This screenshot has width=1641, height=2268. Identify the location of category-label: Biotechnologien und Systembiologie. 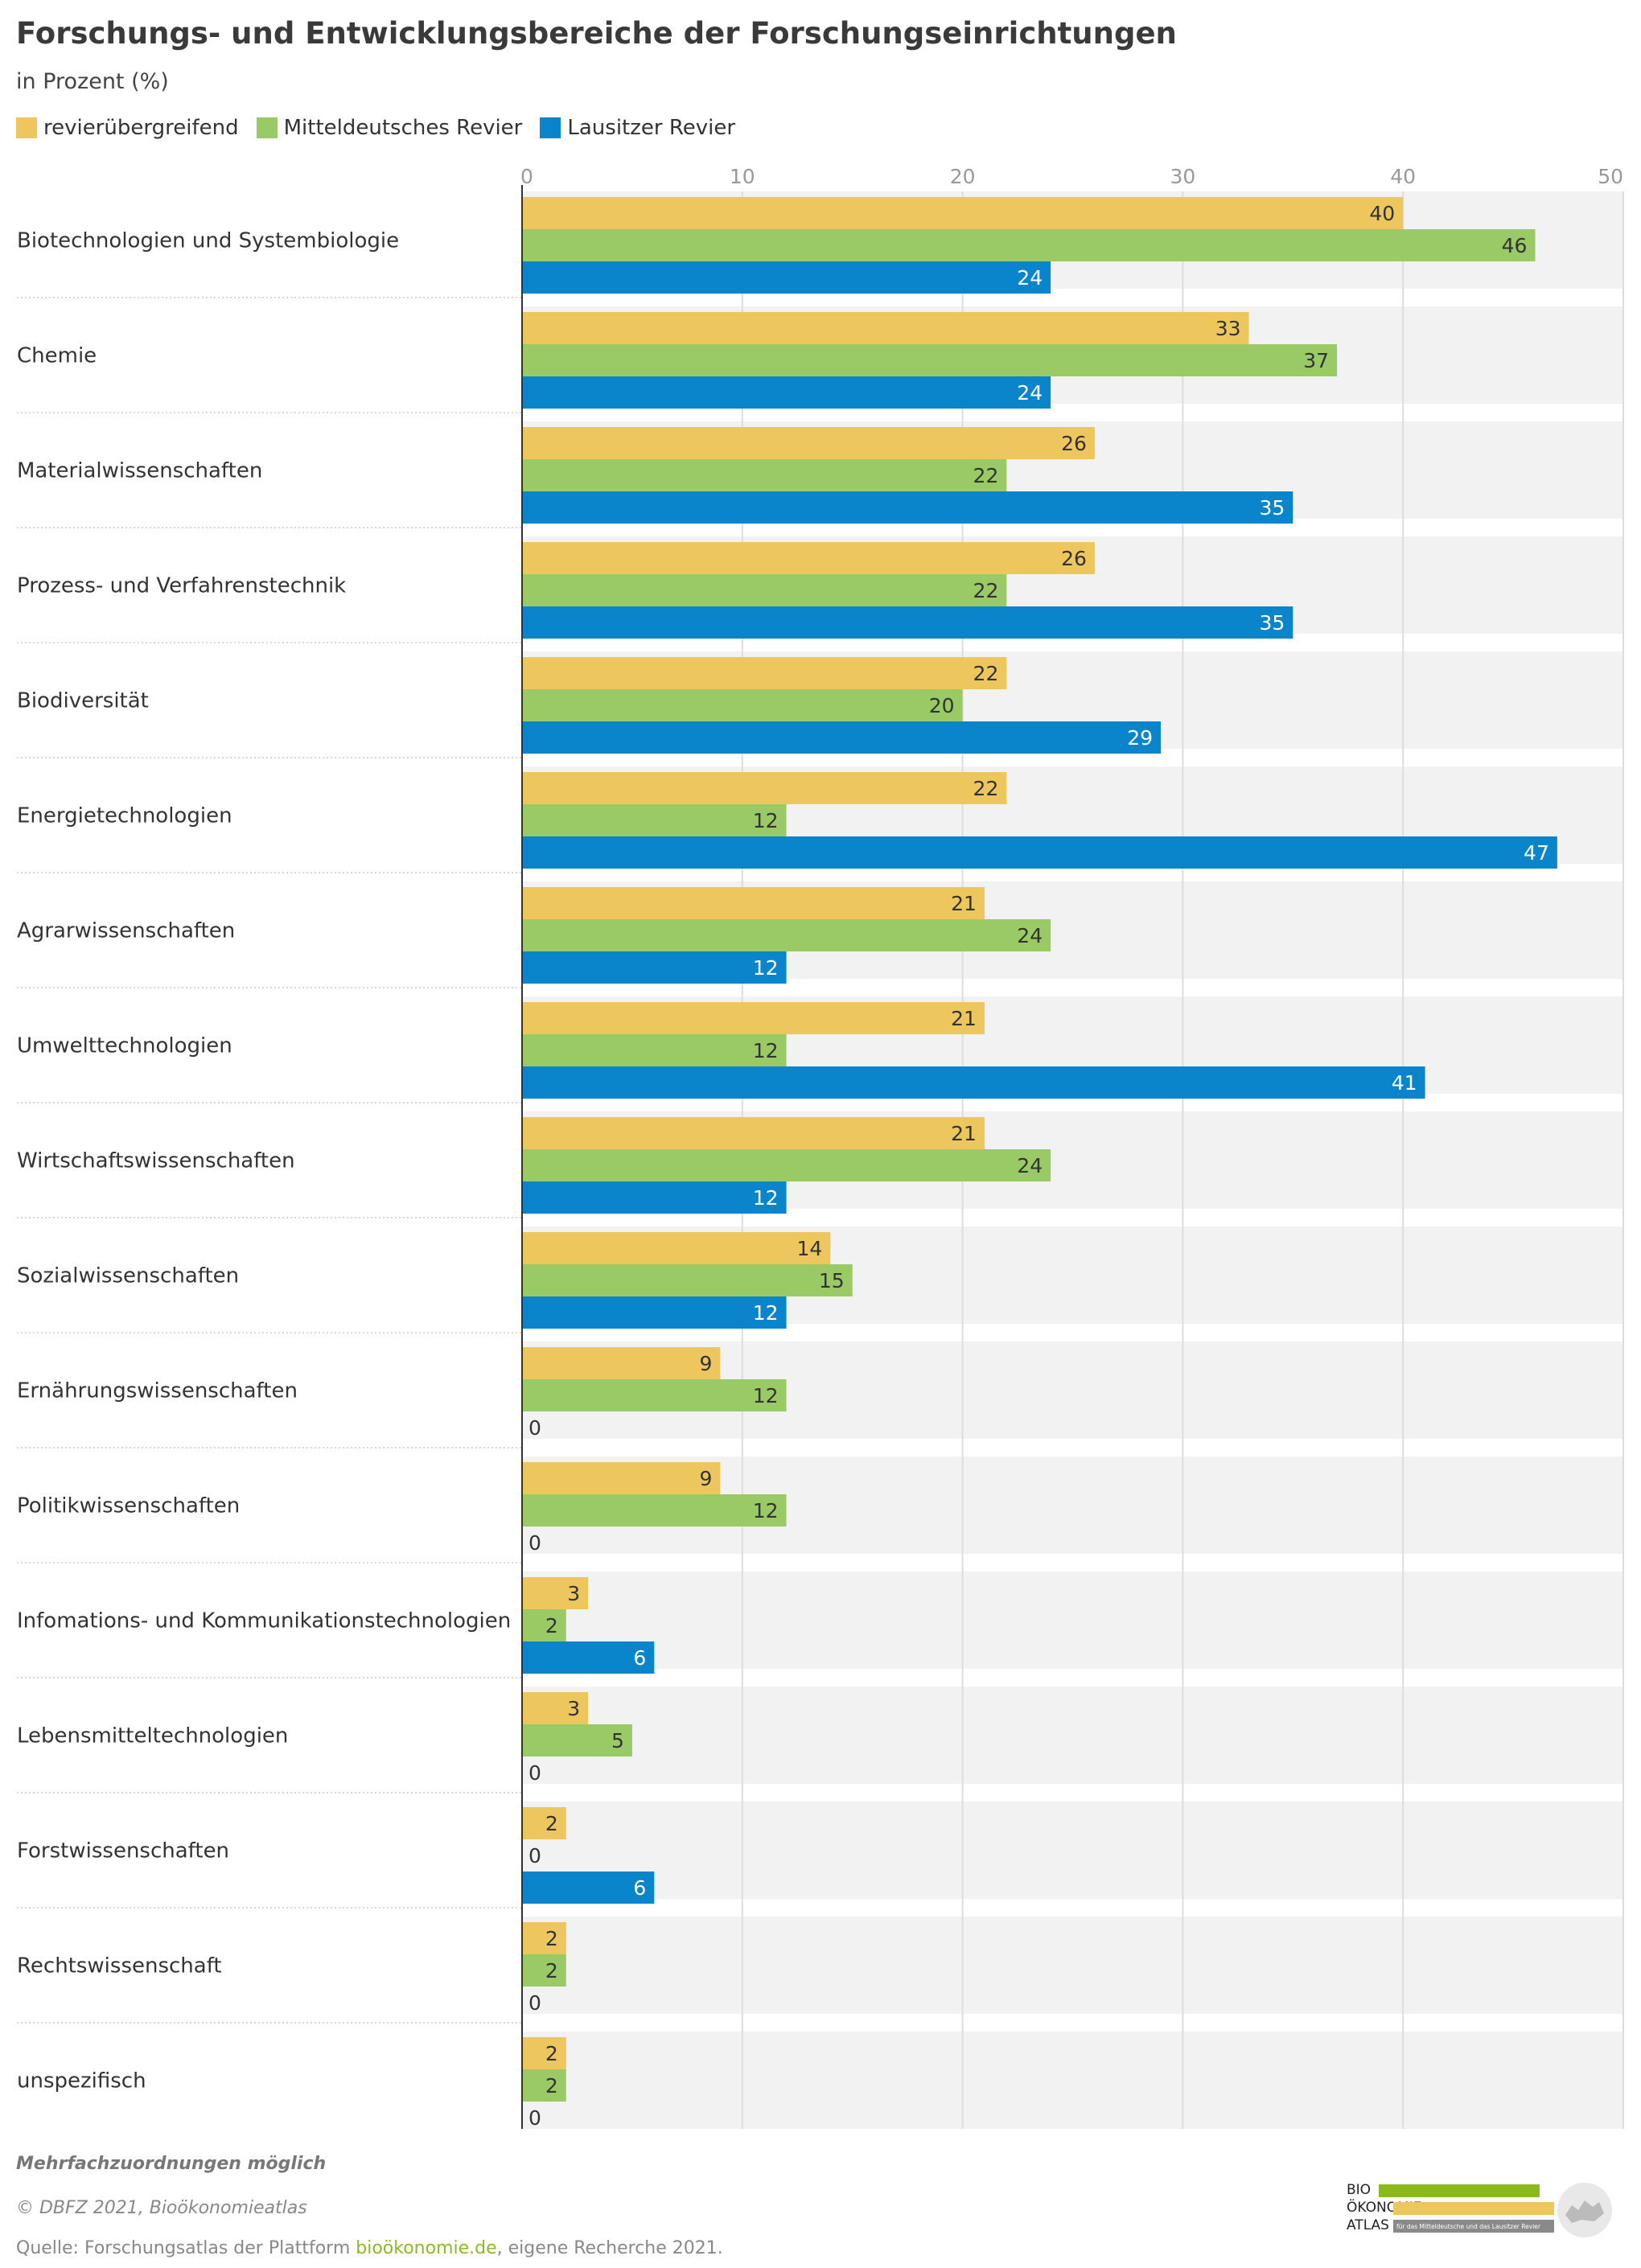
(208, 241).